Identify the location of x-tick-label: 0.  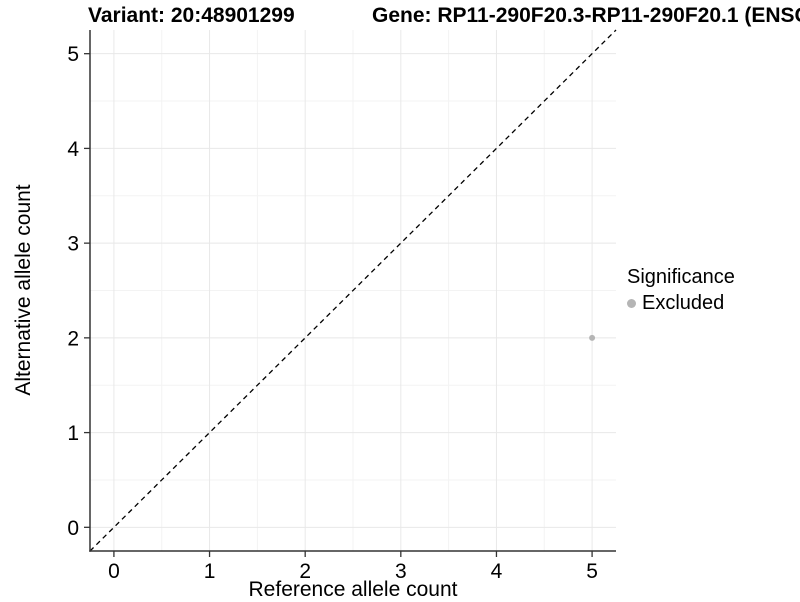
(114, 571).